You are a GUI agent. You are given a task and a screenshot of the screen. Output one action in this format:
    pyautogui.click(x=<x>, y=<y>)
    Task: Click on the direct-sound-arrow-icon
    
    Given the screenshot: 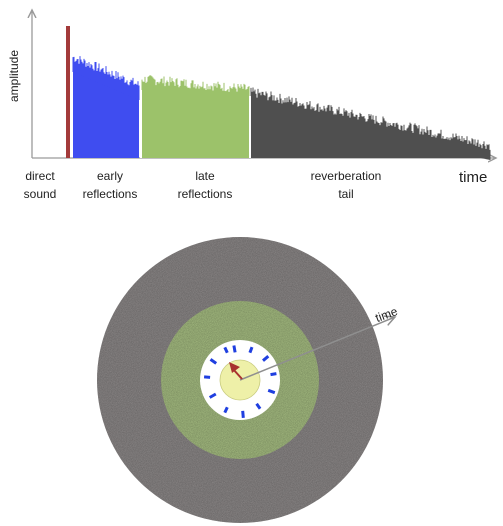 What is the action you would take?
    pyautogui.click(x=236, y=371)
    